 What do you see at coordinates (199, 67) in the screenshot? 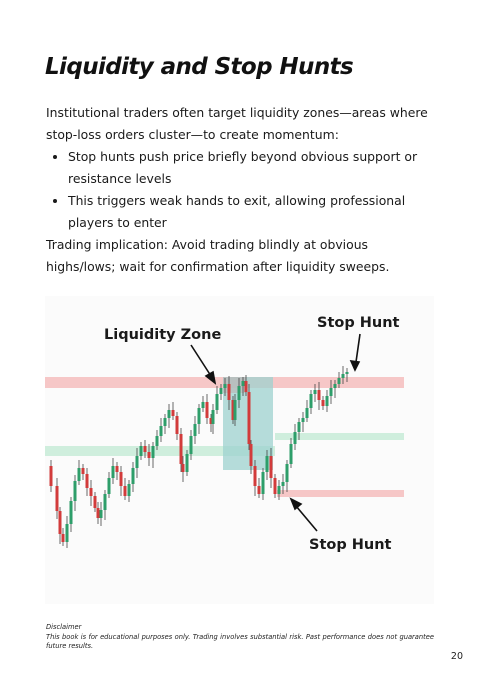
I see `page-title: Liquidity and Stop Hunts` at bounding box center [199, 67].